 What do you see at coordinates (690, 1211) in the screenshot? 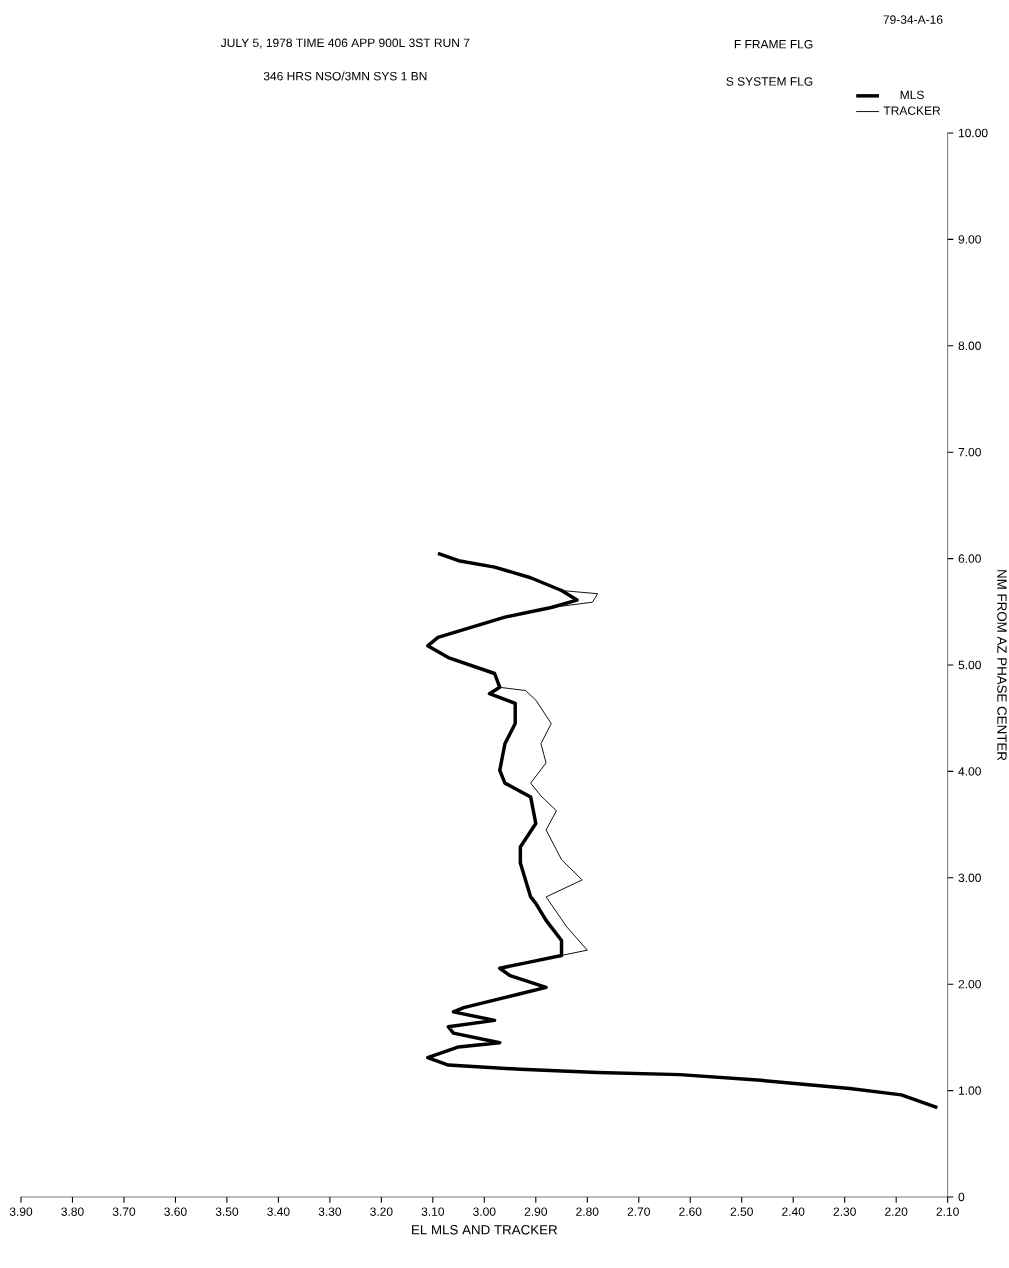
I see `x-tick-label: 2.60` at bounding box center [690, 1211].